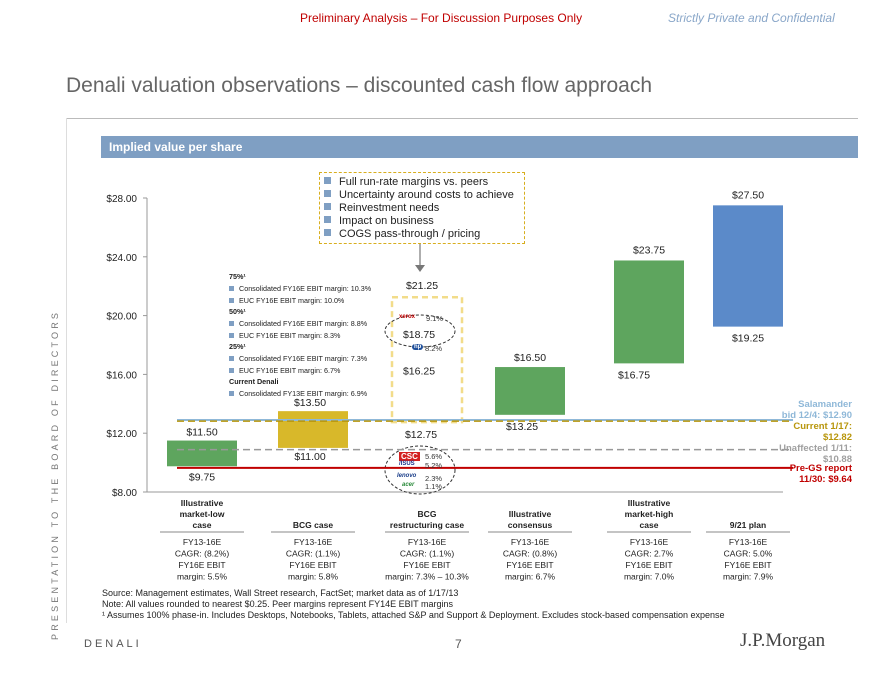 The image size is (880, 680). What do you see at coordinates (748, 339) in the screenshot?
I see `bar-low-label: $19.25` at bounding box center [748, 339].